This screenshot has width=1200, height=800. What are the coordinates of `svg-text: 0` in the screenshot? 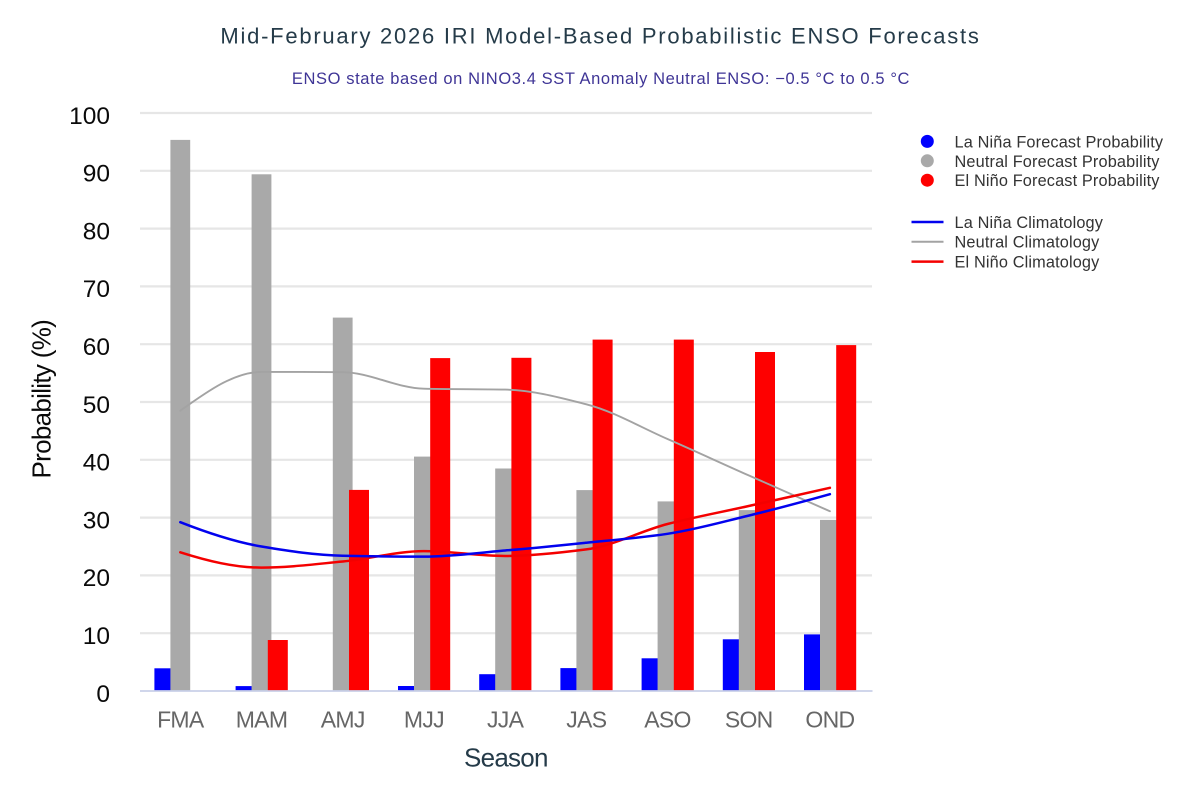 It's located at (103, 694).